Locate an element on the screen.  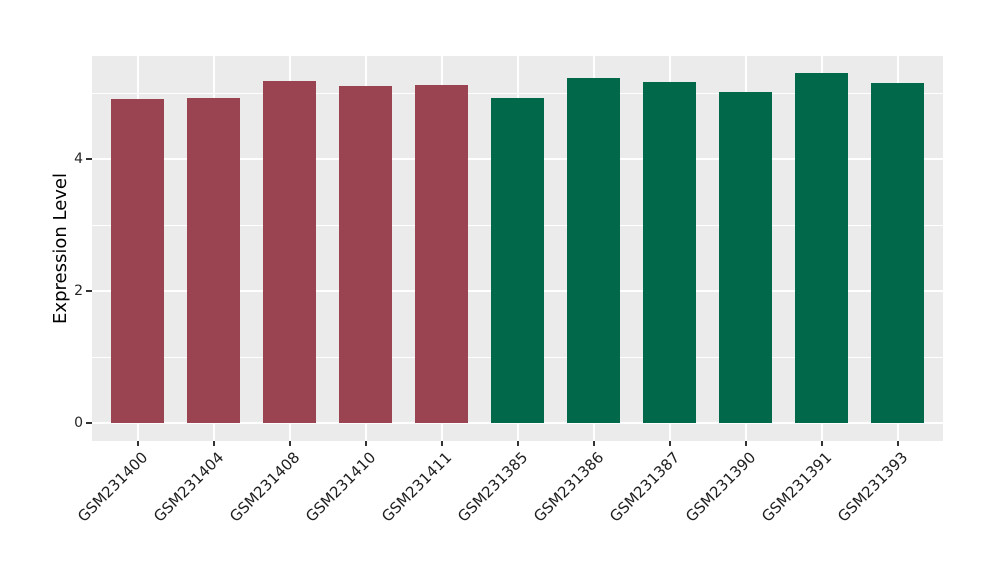
x-tick-mark-GSM231391 is located at coordinates (821, 443).